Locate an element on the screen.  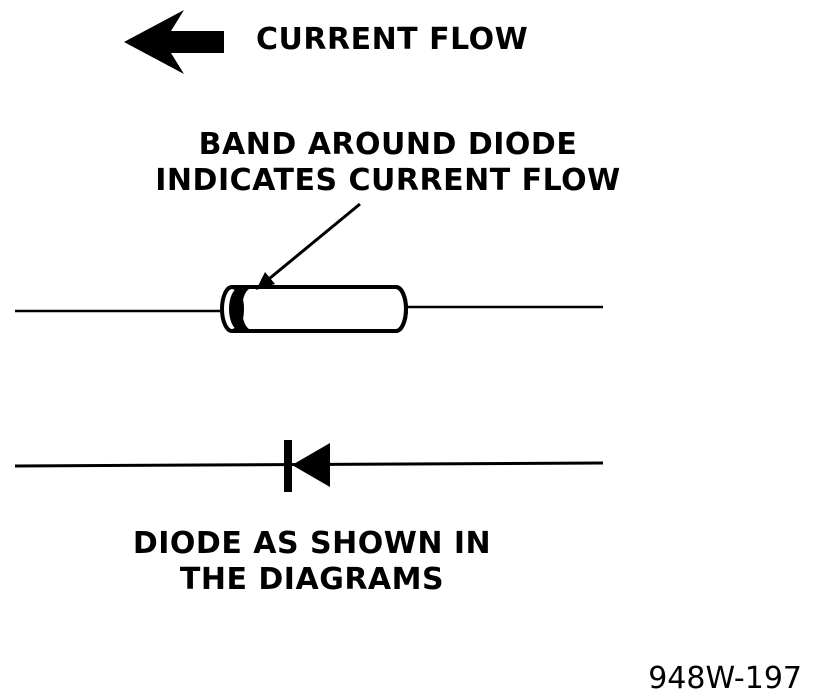
figure-id: 948W-197 is located at coordinates (725, 678).